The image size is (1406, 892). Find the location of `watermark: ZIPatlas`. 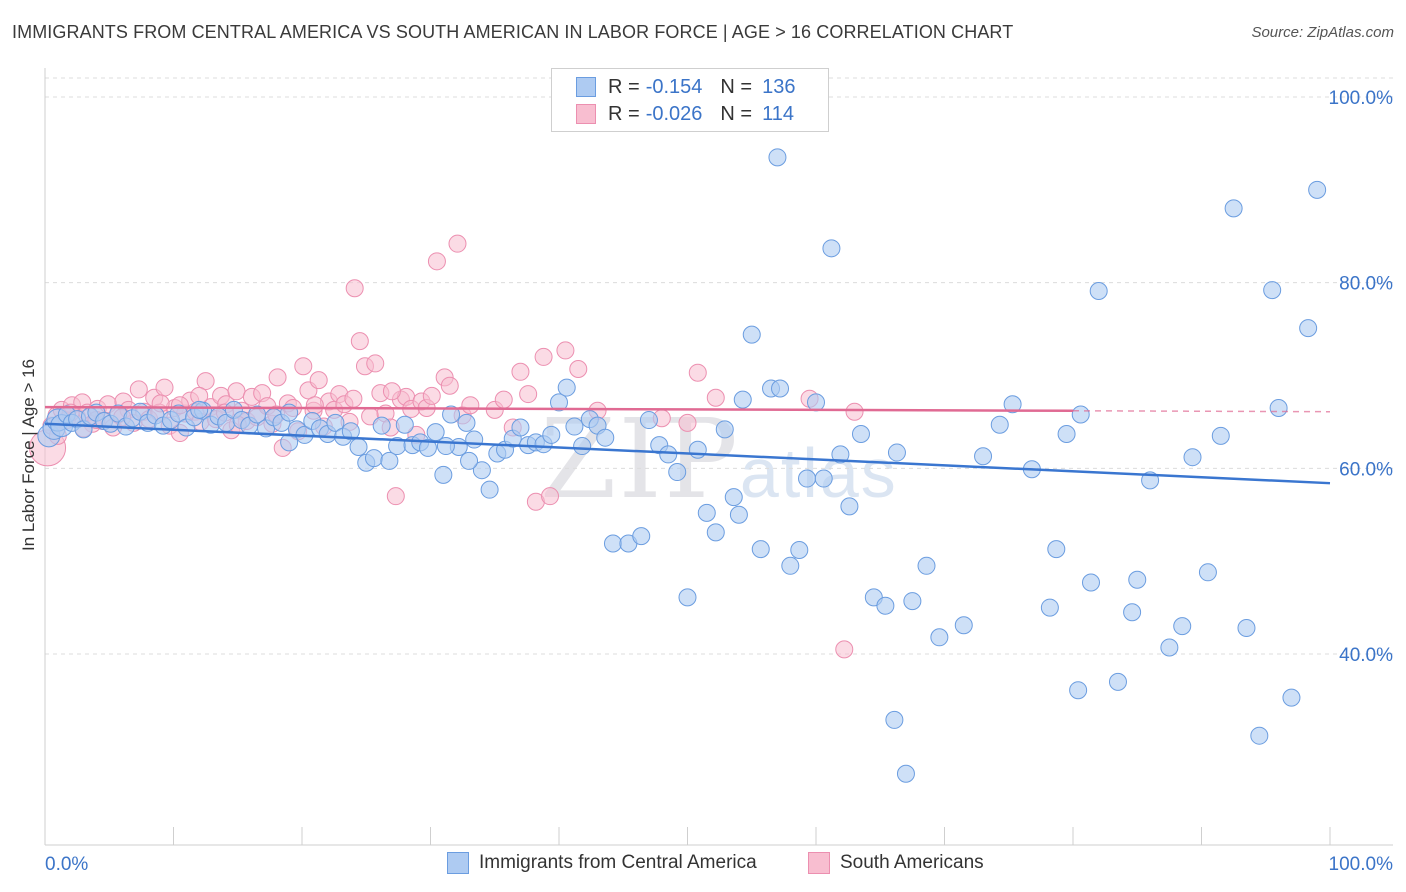

watermark: ZIPatlas is located at coordinates (719, 459).